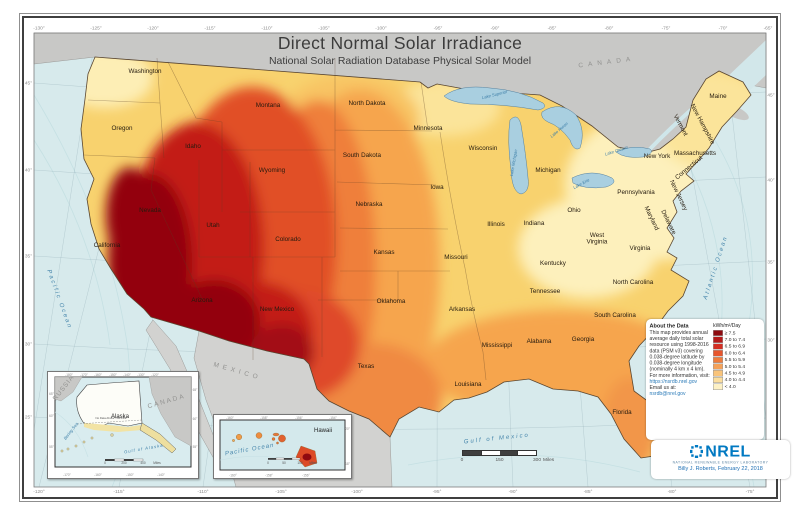 The width and height of the screenshot is (800, 517). What do you see at coordinates (323, 431) in the screenshot?
I see `inset-label: Hawaii` at bounding box center [323, 431].